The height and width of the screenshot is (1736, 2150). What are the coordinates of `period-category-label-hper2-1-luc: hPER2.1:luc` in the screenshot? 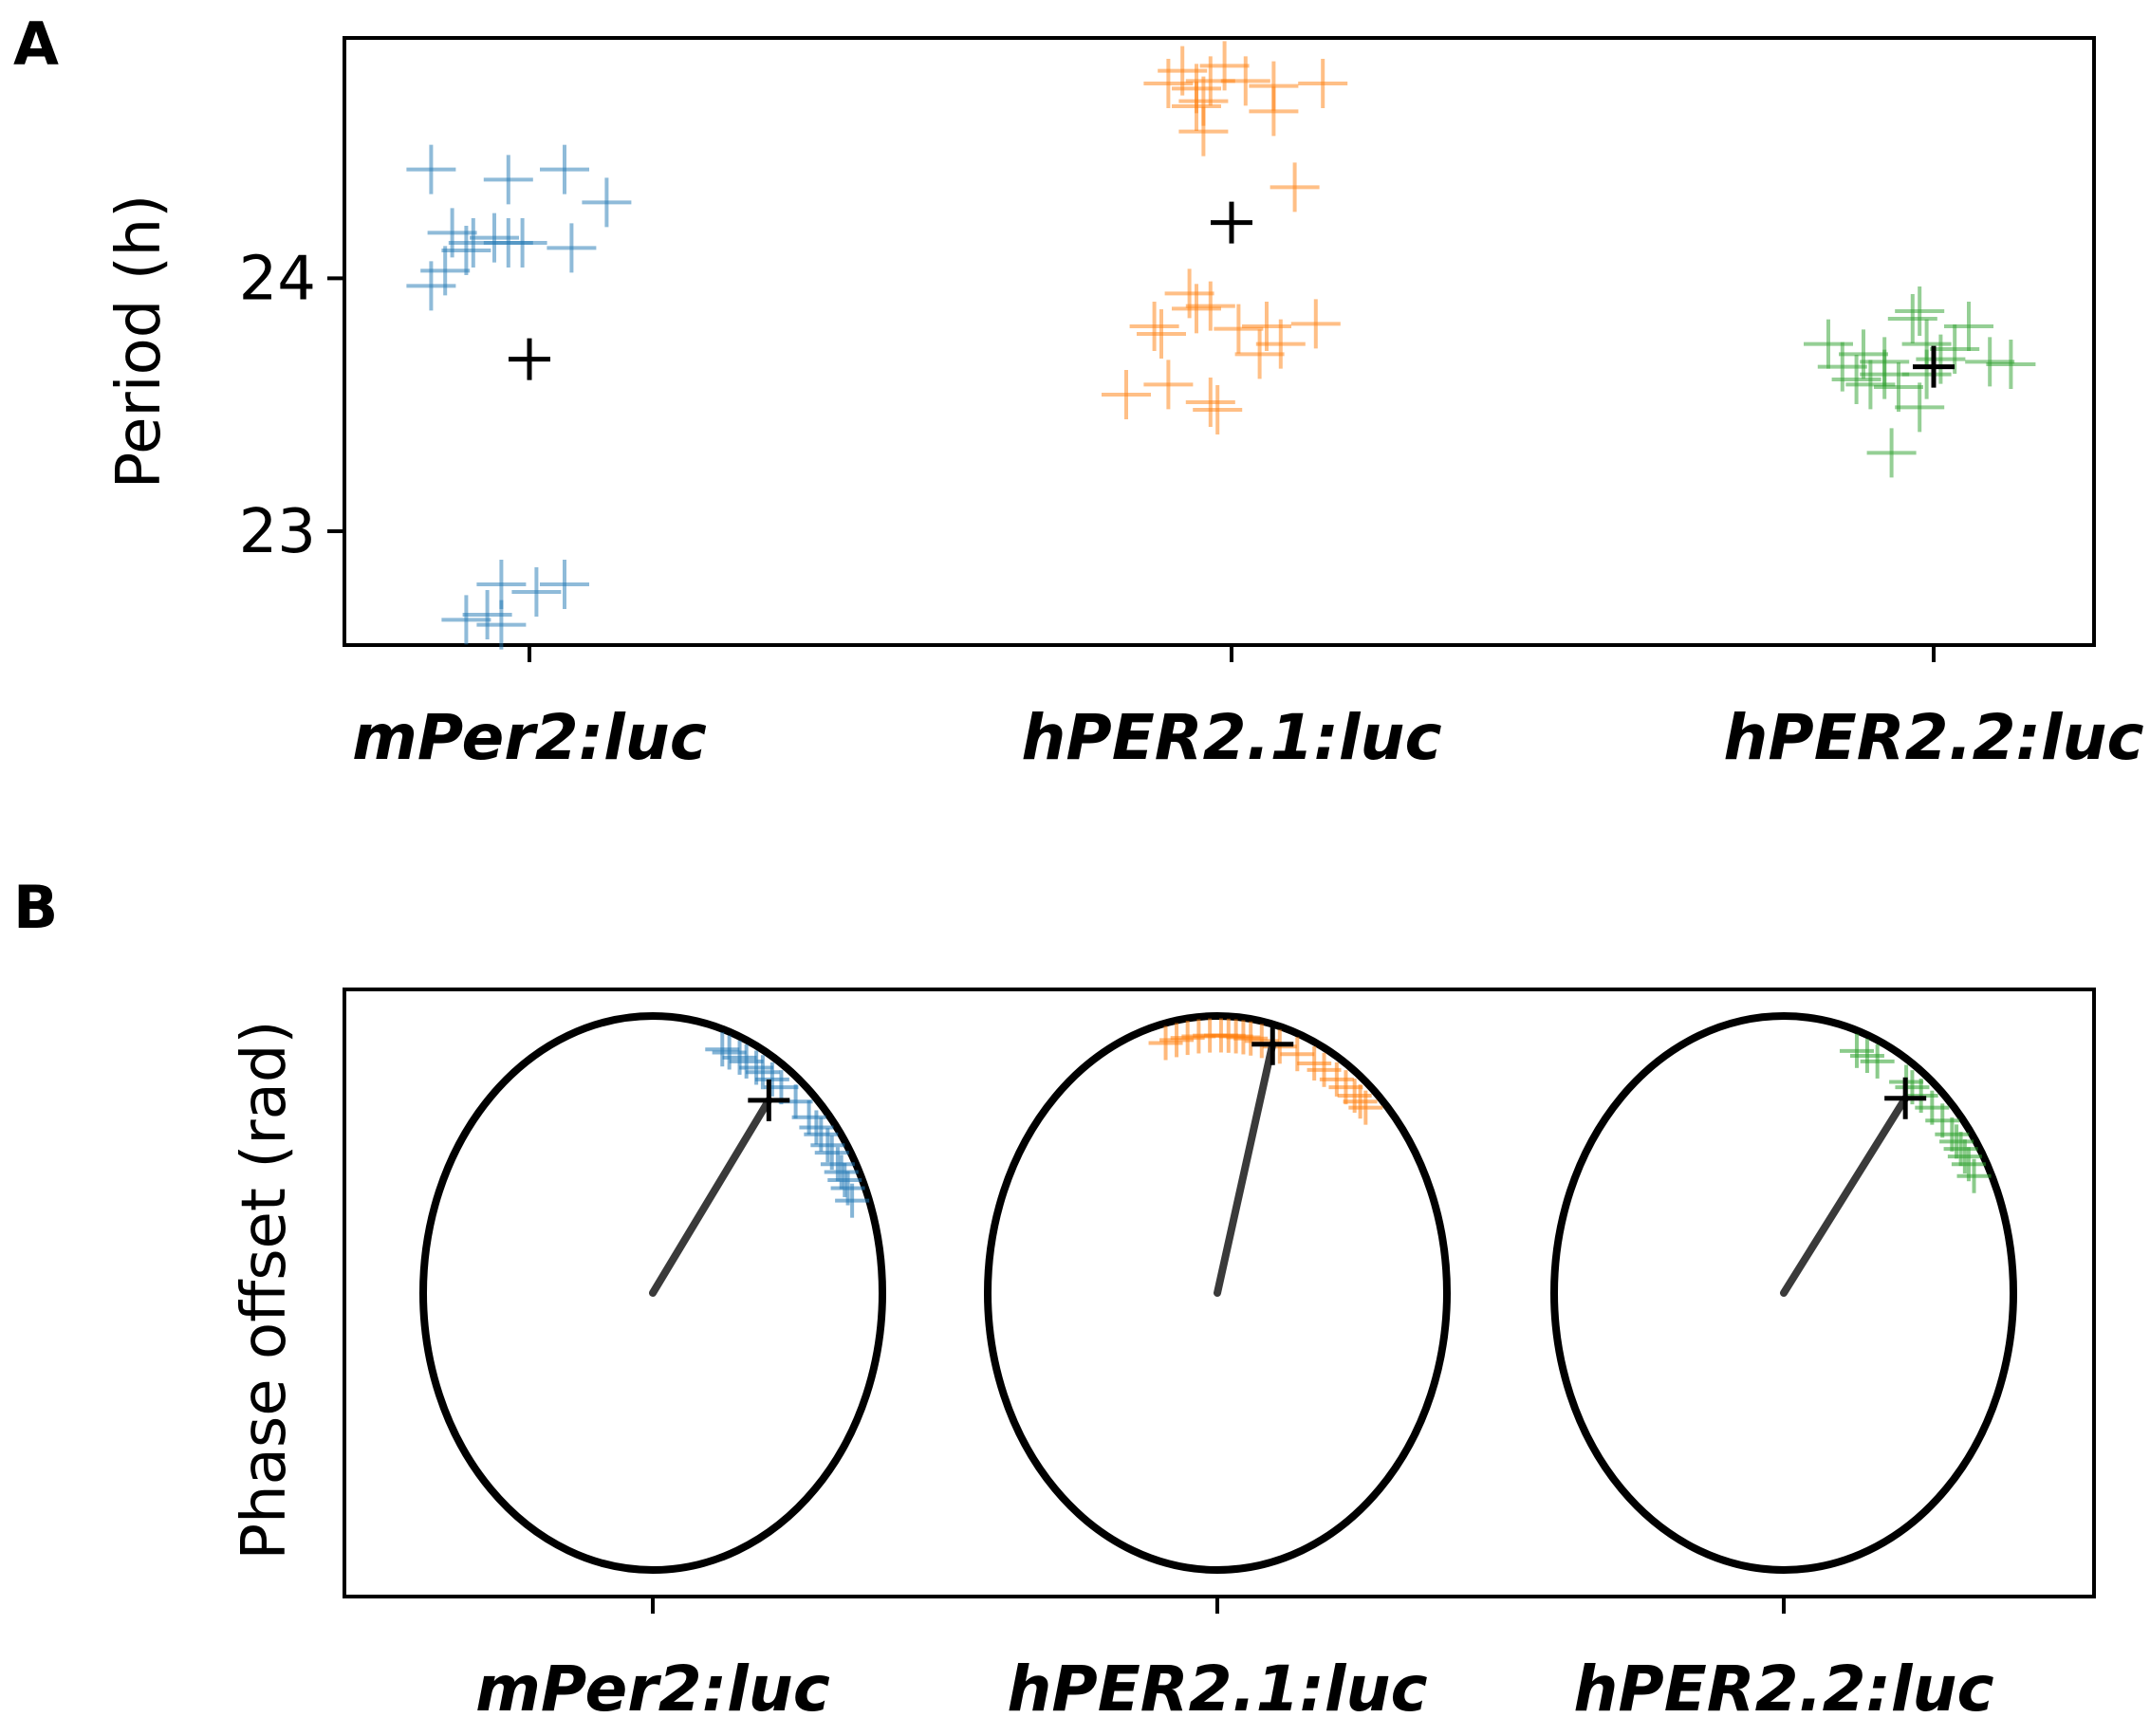 It's located at (1231, 737).